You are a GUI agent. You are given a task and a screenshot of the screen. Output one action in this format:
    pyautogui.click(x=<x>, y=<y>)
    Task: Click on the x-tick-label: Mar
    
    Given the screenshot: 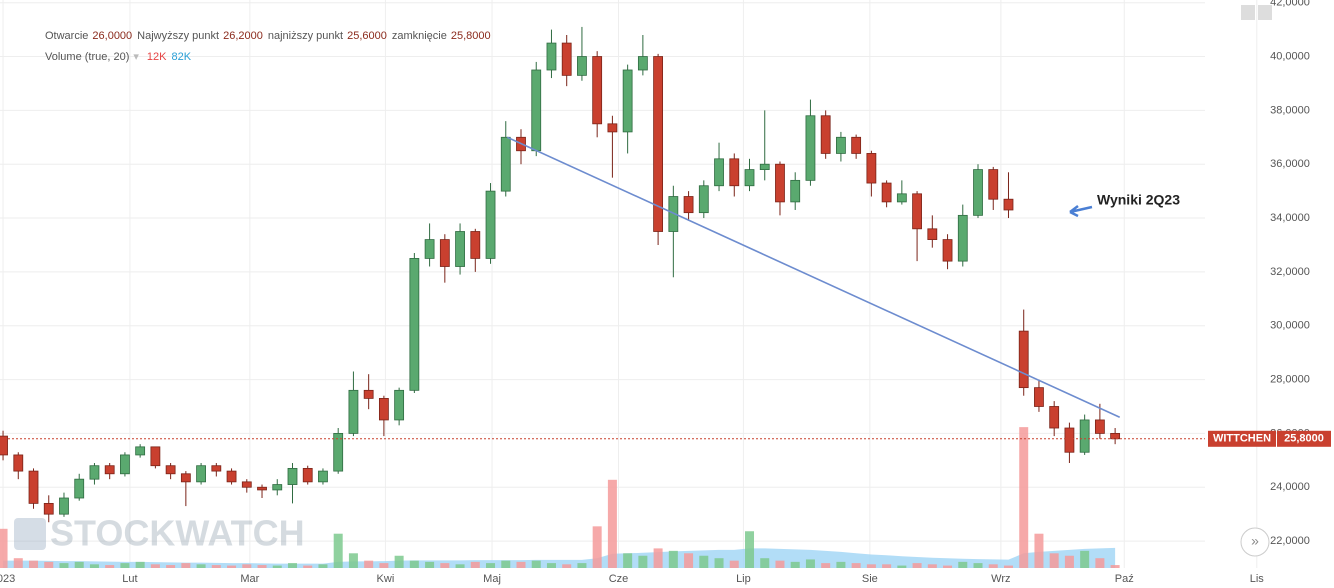 What is the action you would take?
    pyautogui.click(x=249, y=579)
    